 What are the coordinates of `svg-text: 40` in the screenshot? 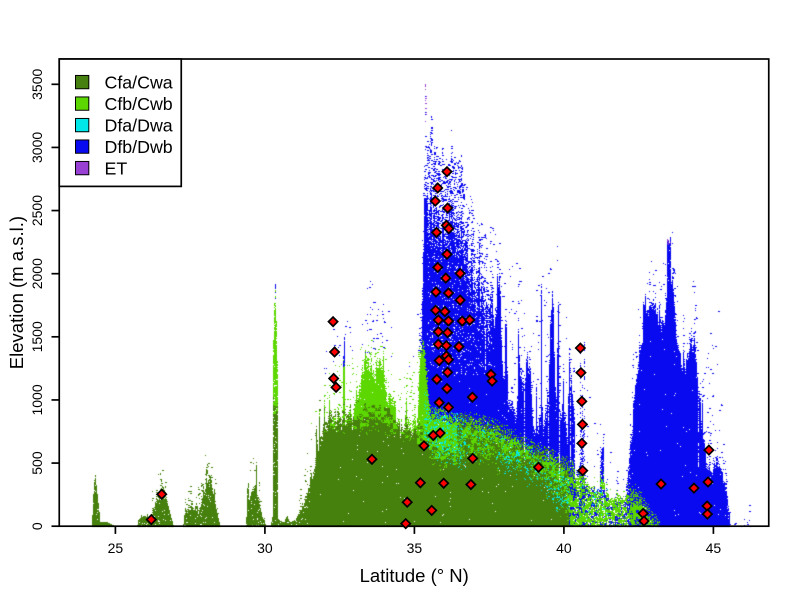 It's located at (564, 548).